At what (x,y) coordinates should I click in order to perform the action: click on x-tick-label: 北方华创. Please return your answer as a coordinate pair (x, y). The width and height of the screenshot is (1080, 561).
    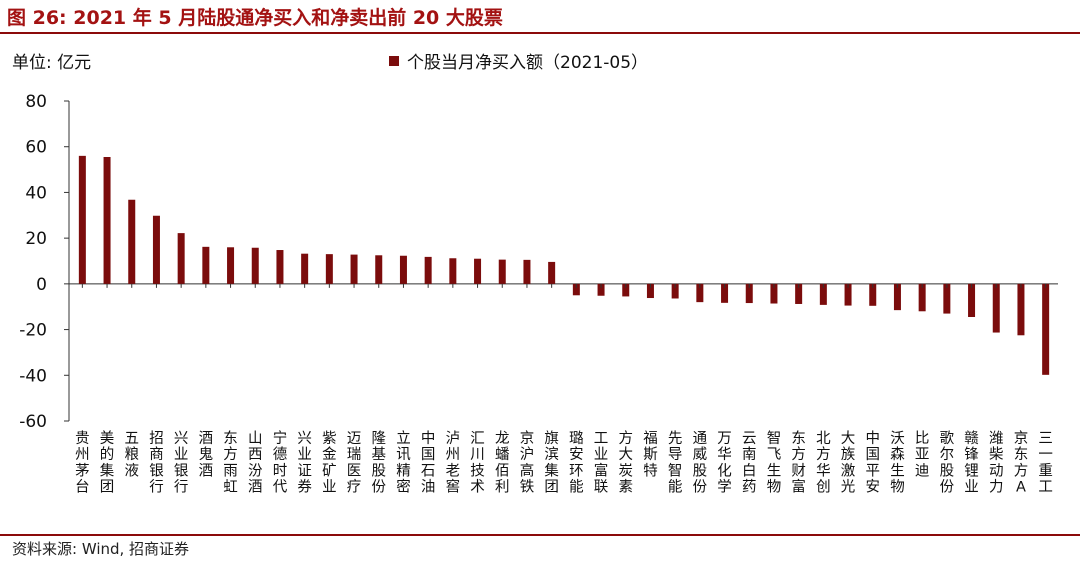
    Looking at the image, I should click on (823, 463).